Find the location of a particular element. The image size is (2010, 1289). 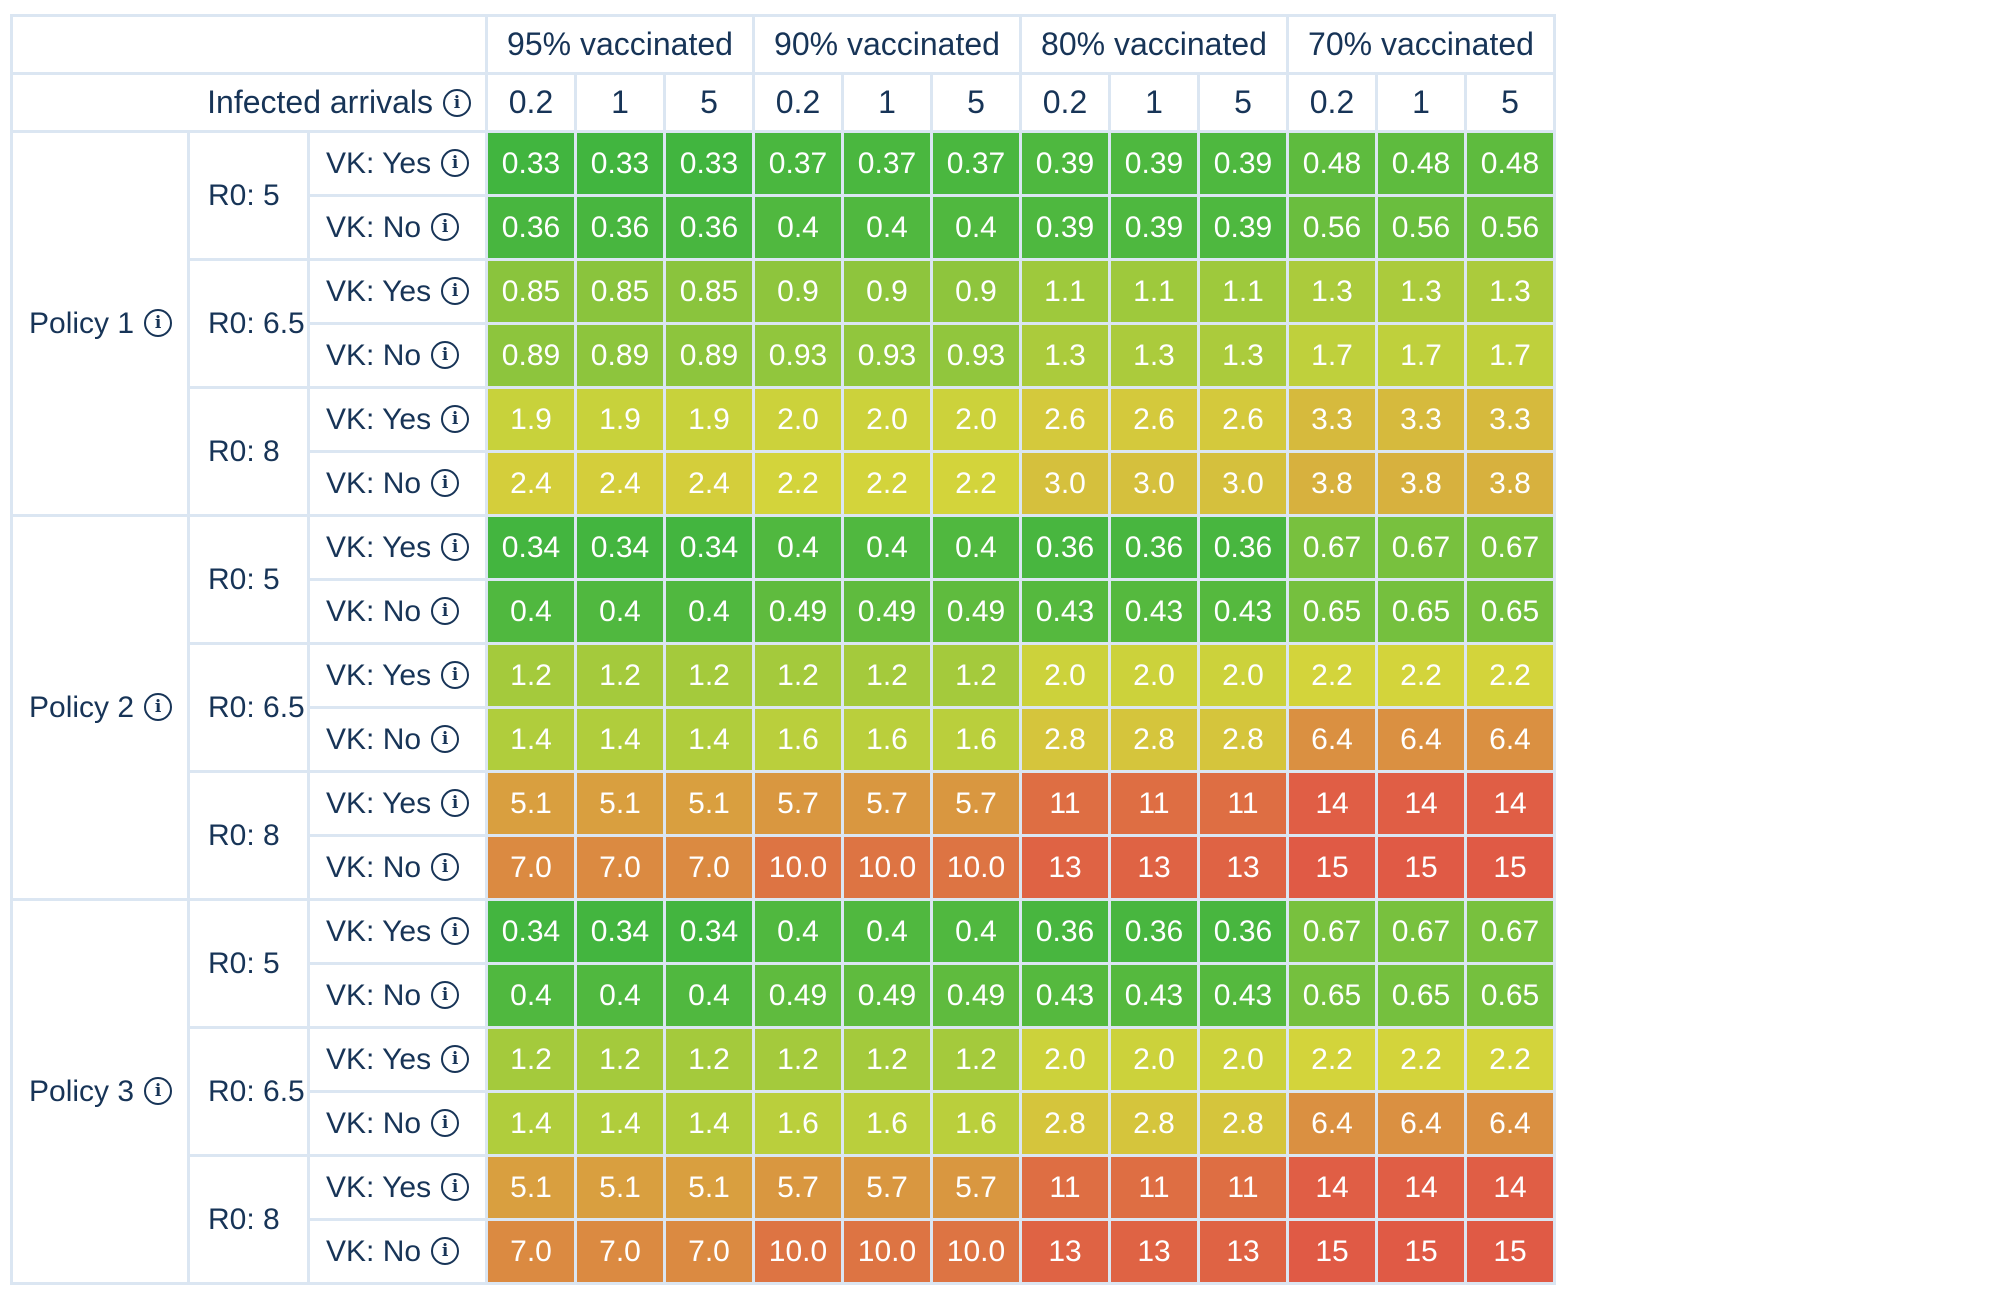

heatmap-cell: 0.56 is located at coordinates (1510, 227).